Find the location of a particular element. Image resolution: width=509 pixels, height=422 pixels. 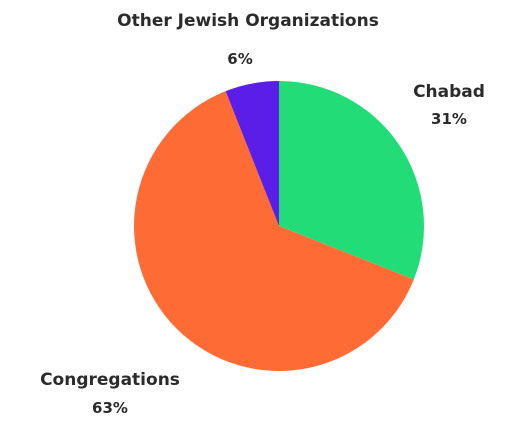

slice-label-congregations: Congregations 63% is located at coordinates (110, 393).